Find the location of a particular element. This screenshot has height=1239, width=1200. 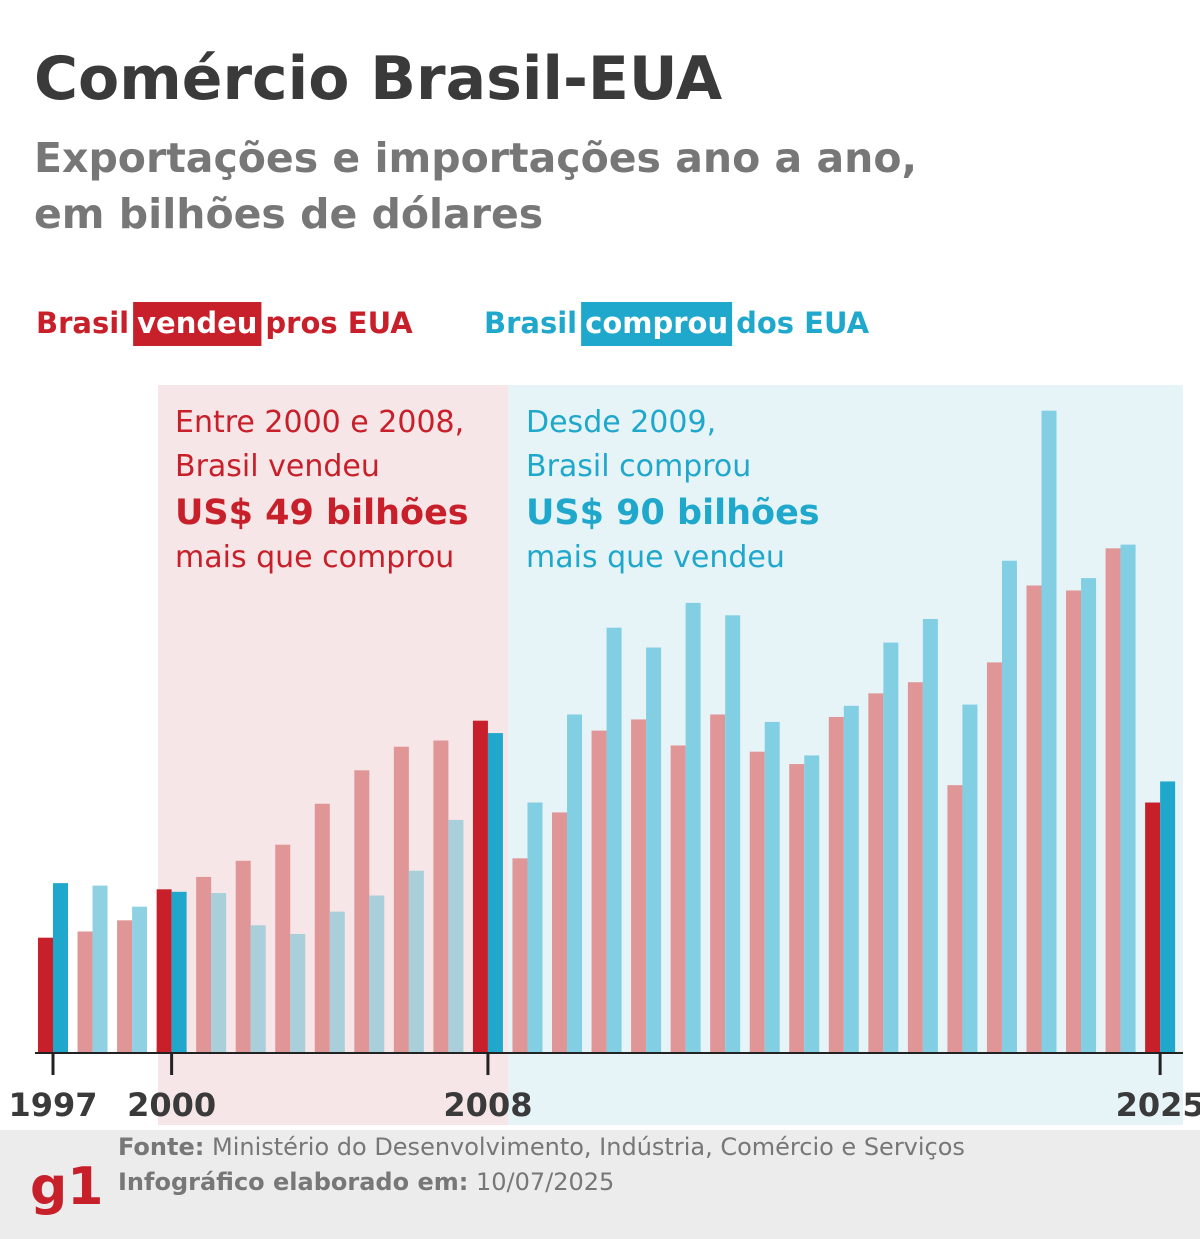

annotation: Desde 2009, is located at coordinates (621, 422).